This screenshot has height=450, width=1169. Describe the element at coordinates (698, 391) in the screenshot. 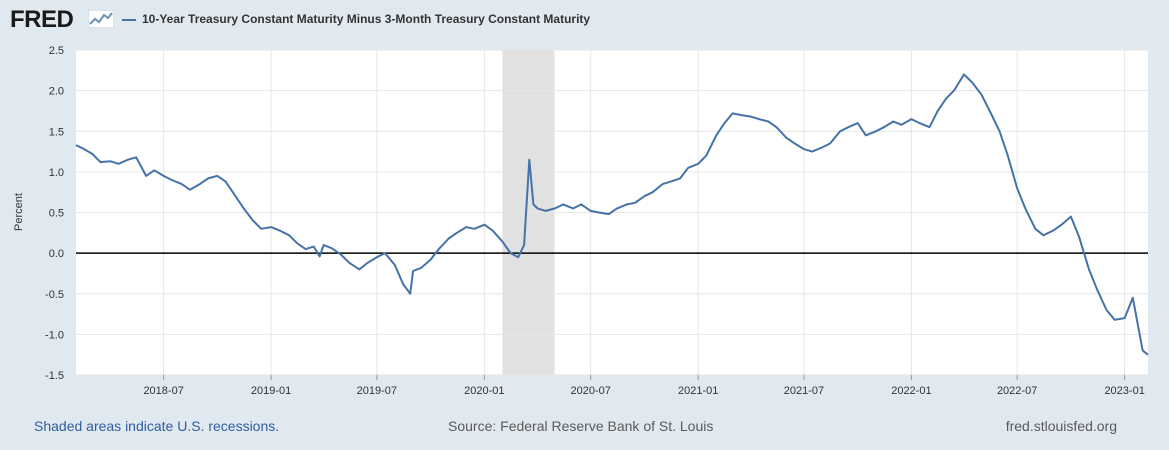

I see `x-tick-label: 2021-01` at that location.